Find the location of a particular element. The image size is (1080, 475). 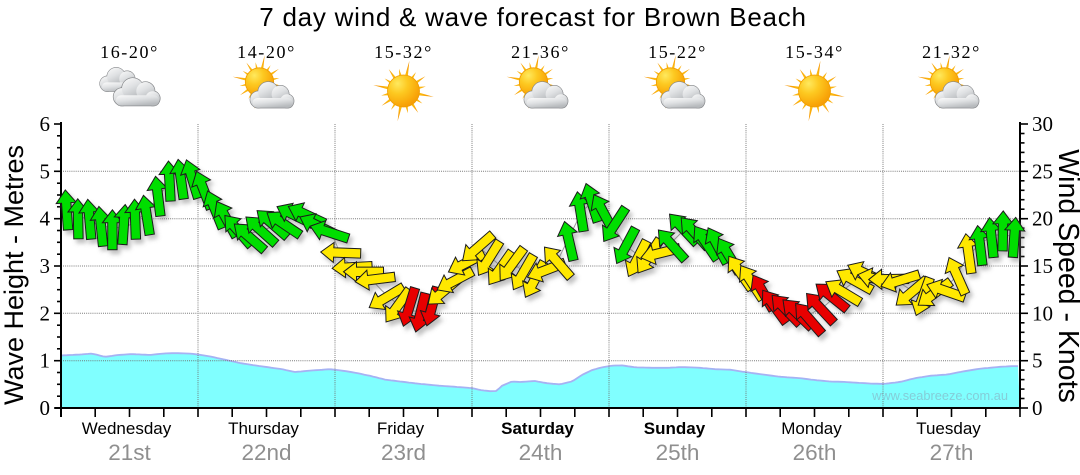

svg-text: 23rd is located at coordinates (403, 452).